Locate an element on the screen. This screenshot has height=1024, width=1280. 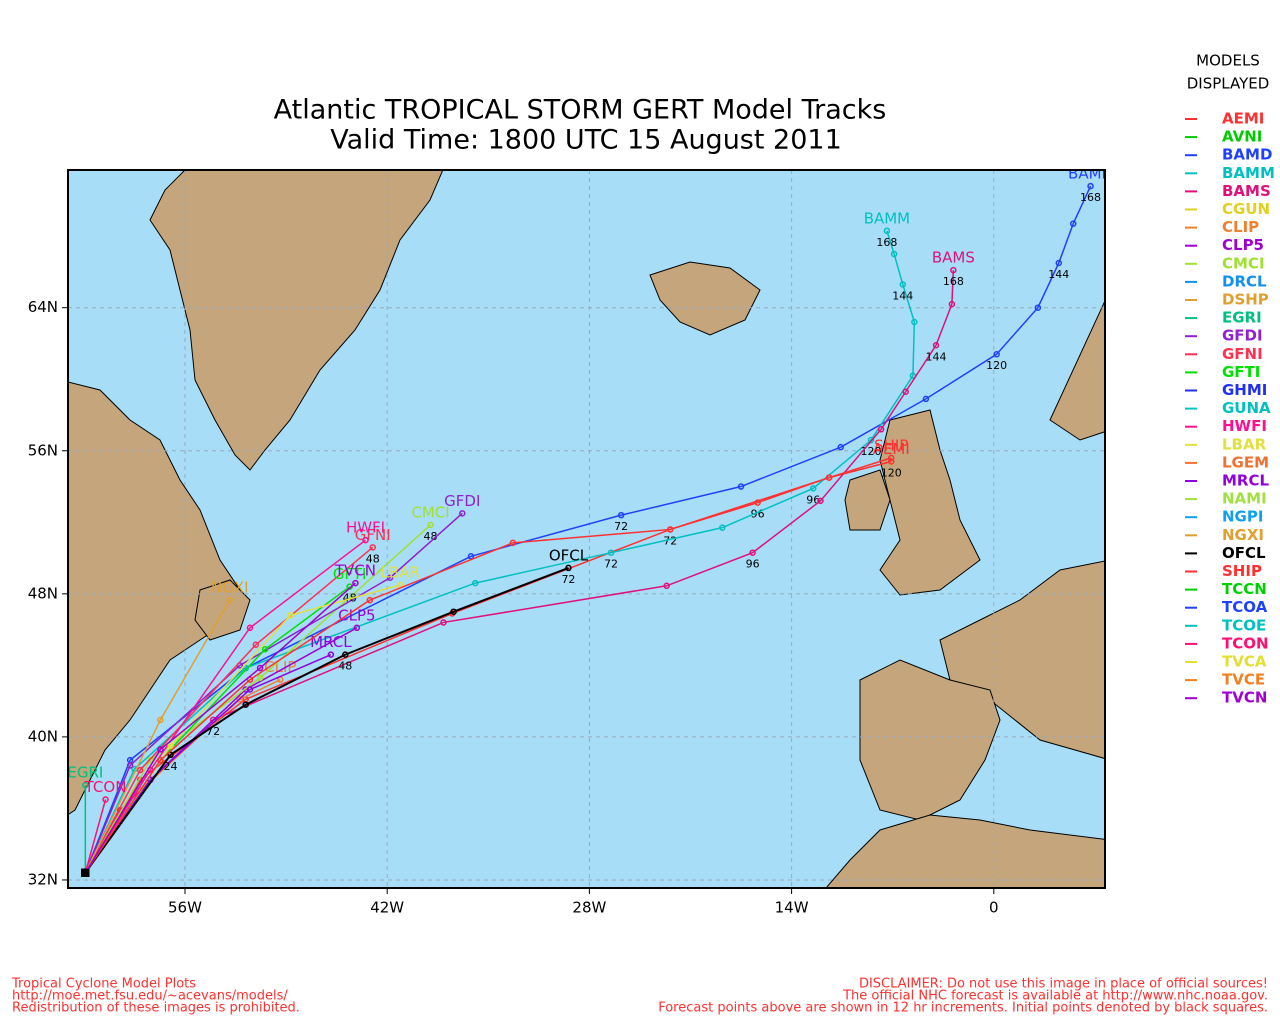
legend-label: AVNI is located at coordinates (1242, 137).